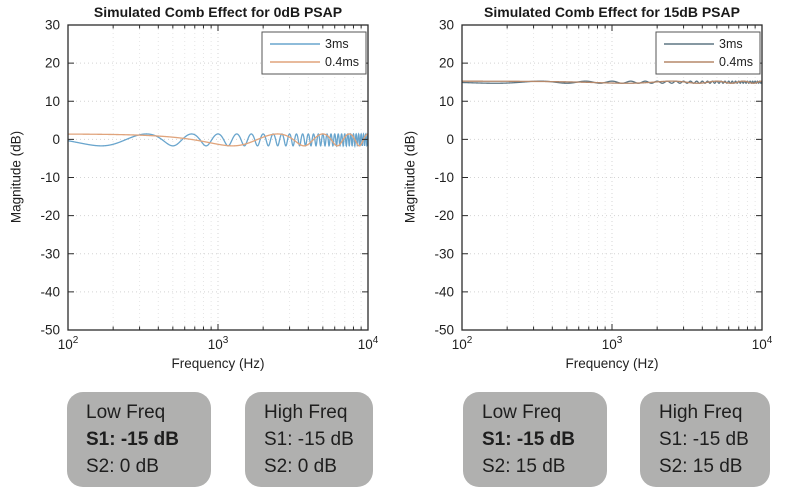 This screenshot has width=800, height=493. I want to click on x-axis-label-0db: Frequency (Hz), so click(218, 363).